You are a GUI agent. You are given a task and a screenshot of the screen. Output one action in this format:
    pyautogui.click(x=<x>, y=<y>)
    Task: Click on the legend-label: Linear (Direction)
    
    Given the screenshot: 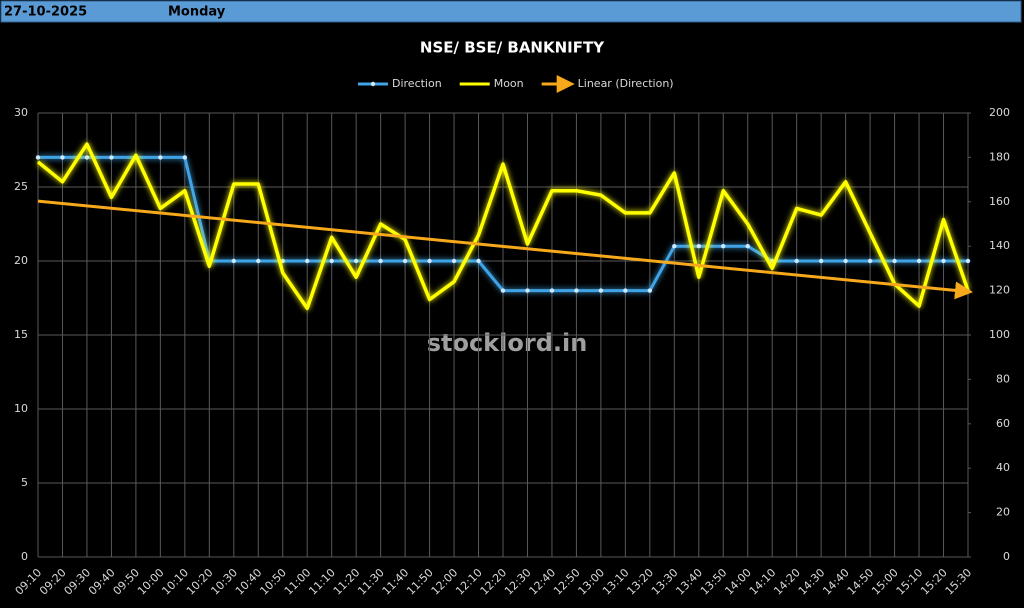 What is the action you would take?
    pyautogui.click(x=626, y=83)
    